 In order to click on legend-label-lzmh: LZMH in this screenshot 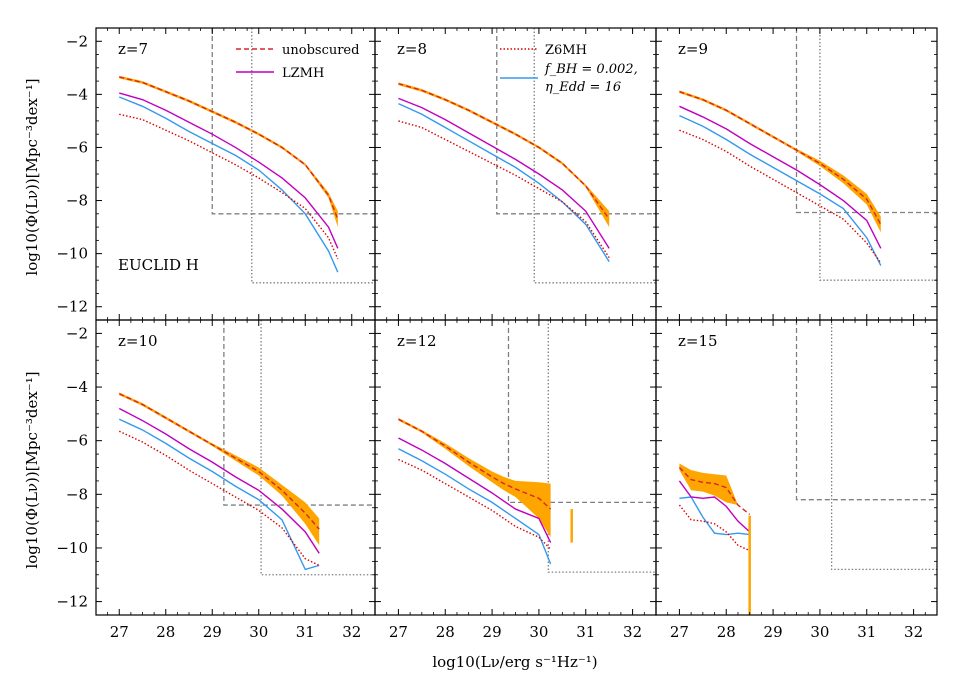, I will do `click(303, 73)`.